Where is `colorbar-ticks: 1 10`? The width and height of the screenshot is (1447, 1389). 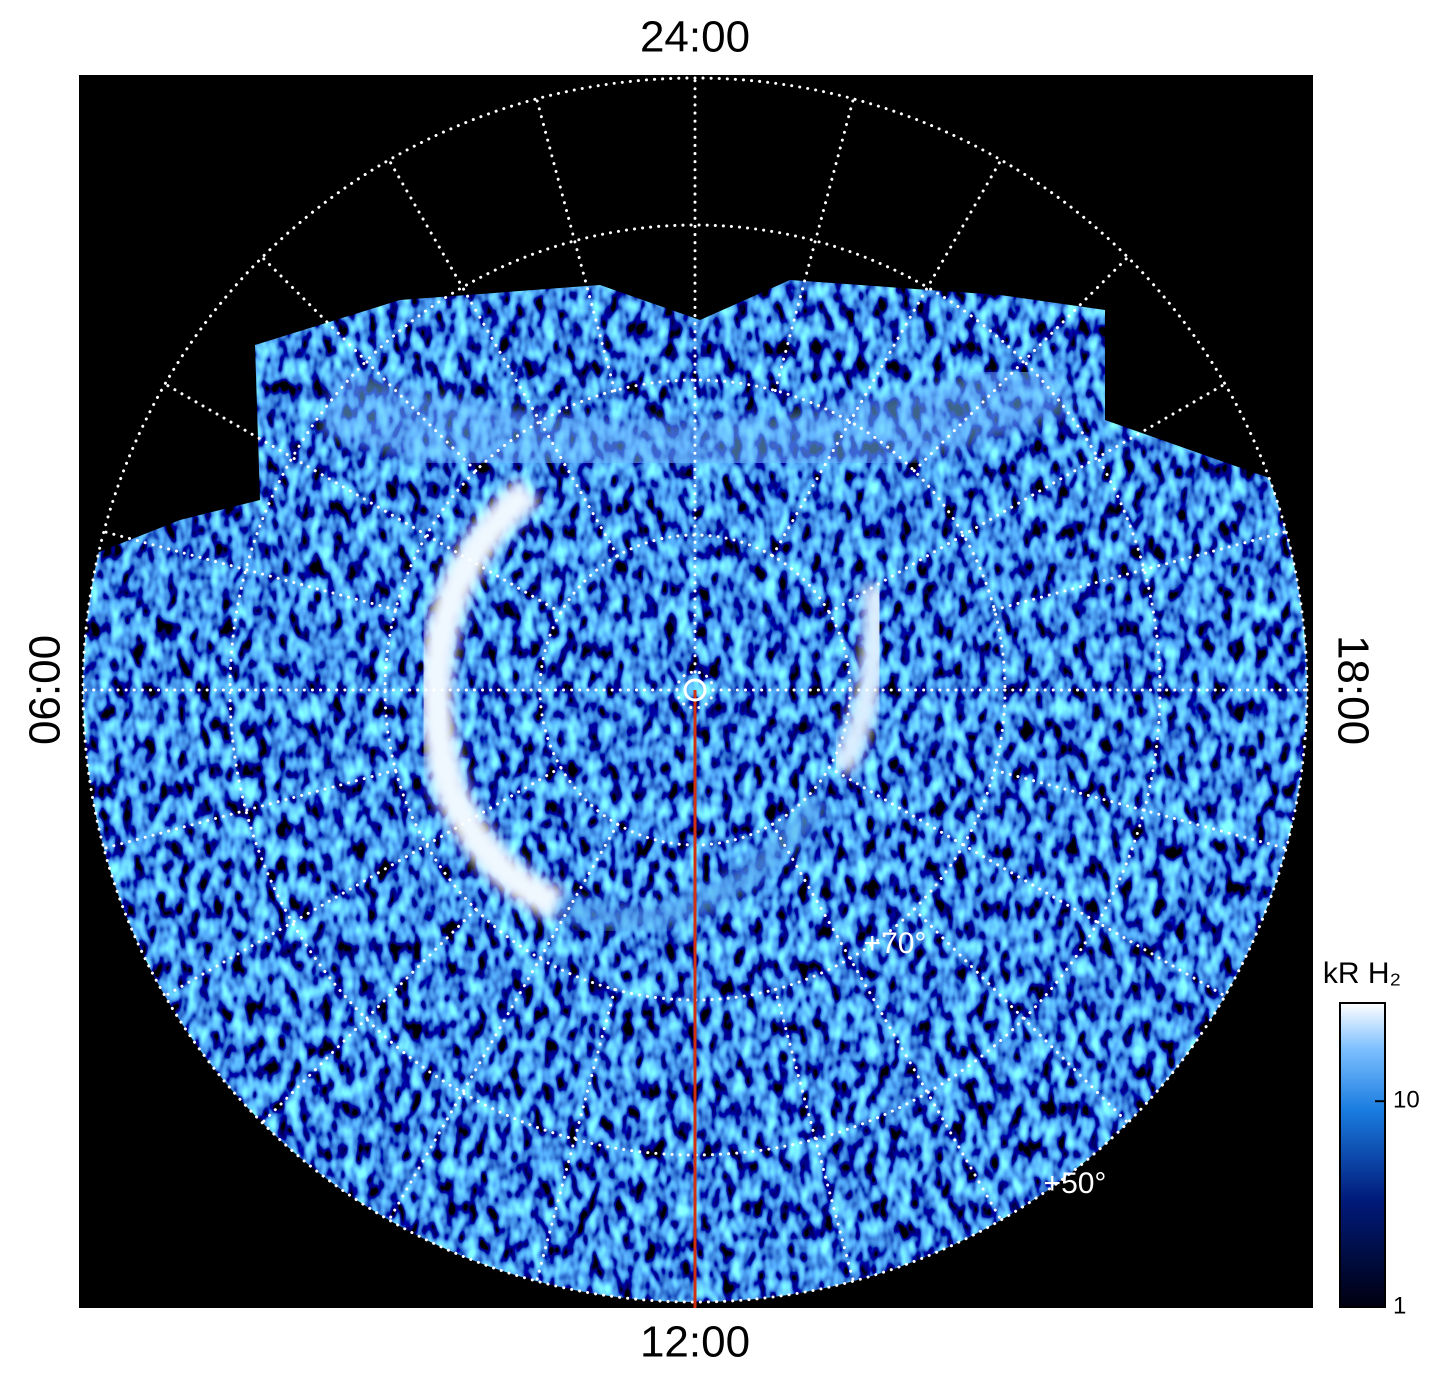 colorbar-ticks: 1 10 is located at coordinates (1397, 1203).